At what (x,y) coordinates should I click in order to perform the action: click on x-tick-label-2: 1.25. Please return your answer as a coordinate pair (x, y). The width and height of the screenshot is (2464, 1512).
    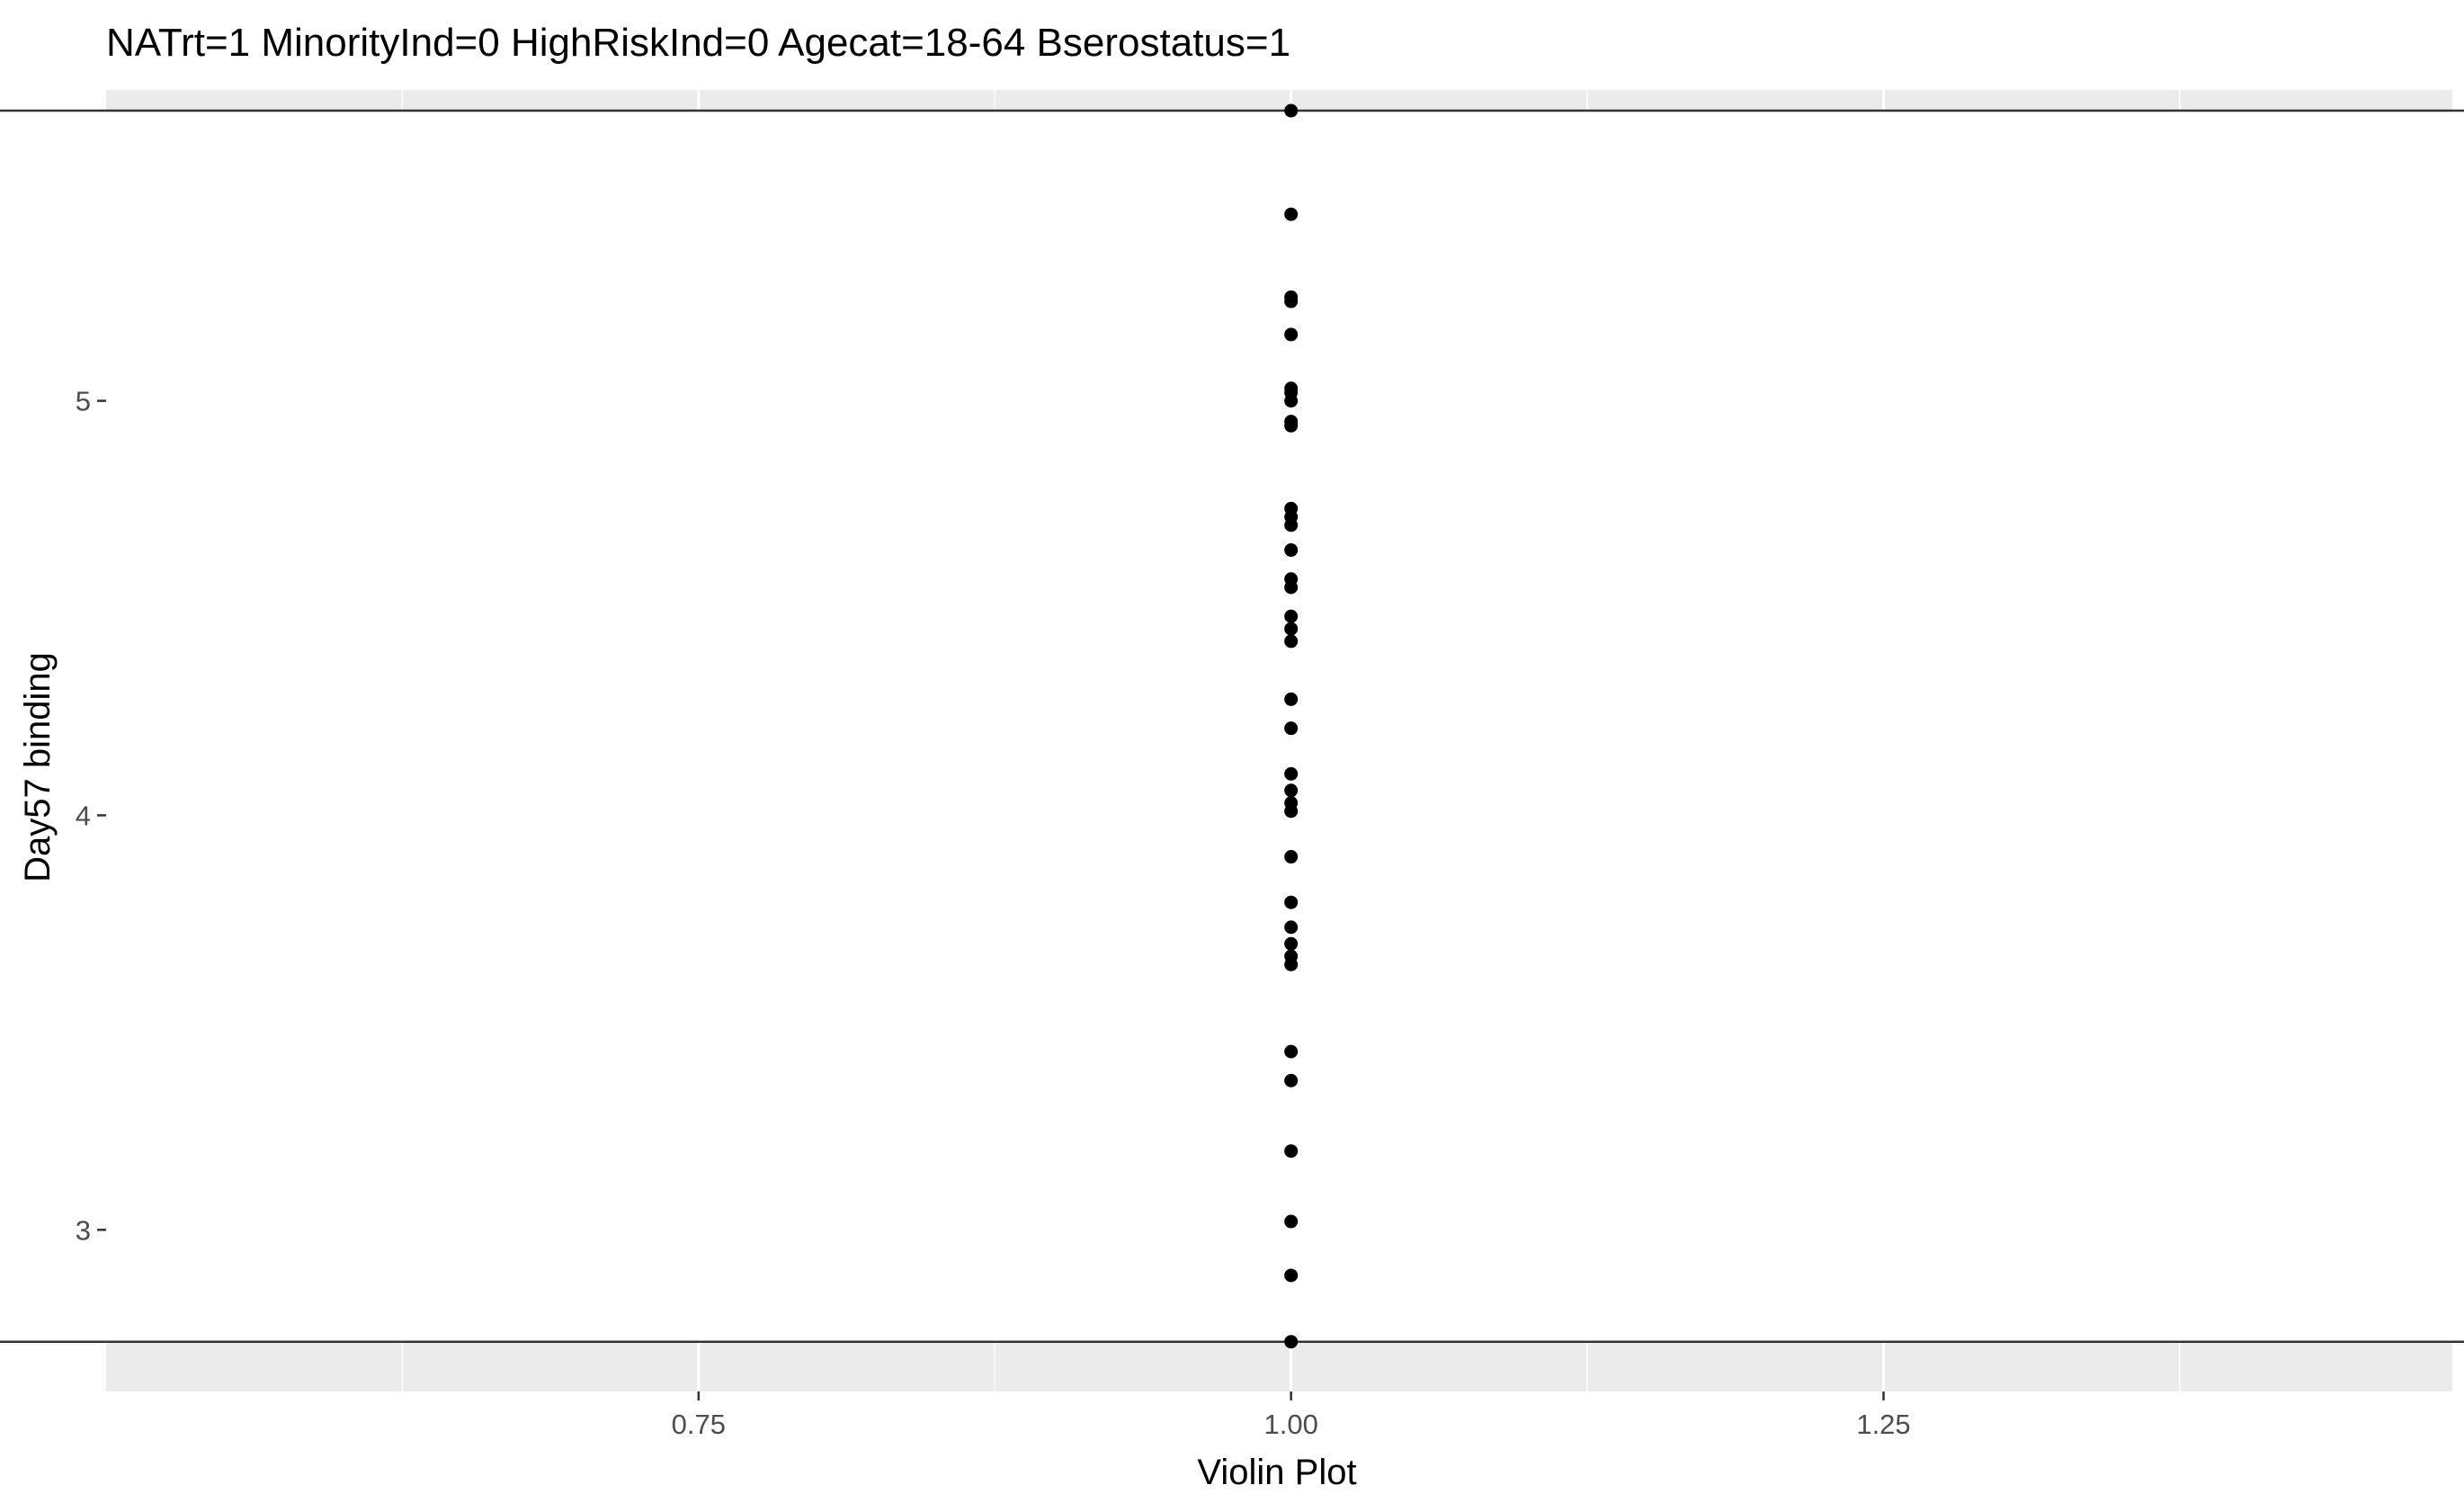
    Looking at the image, I should click on (1883, 1424).